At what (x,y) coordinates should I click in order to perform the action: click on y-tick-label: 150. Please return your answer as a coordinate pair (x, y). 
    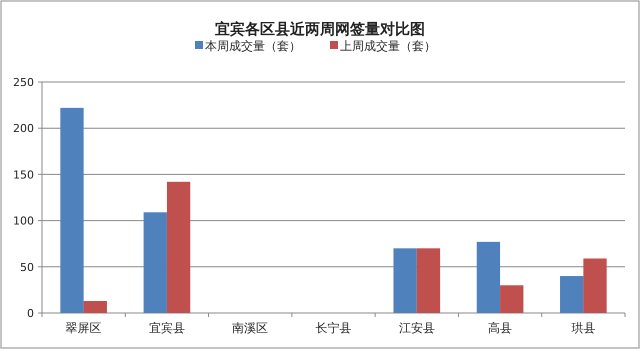
    Looking at the image, I should click on (23, 175).